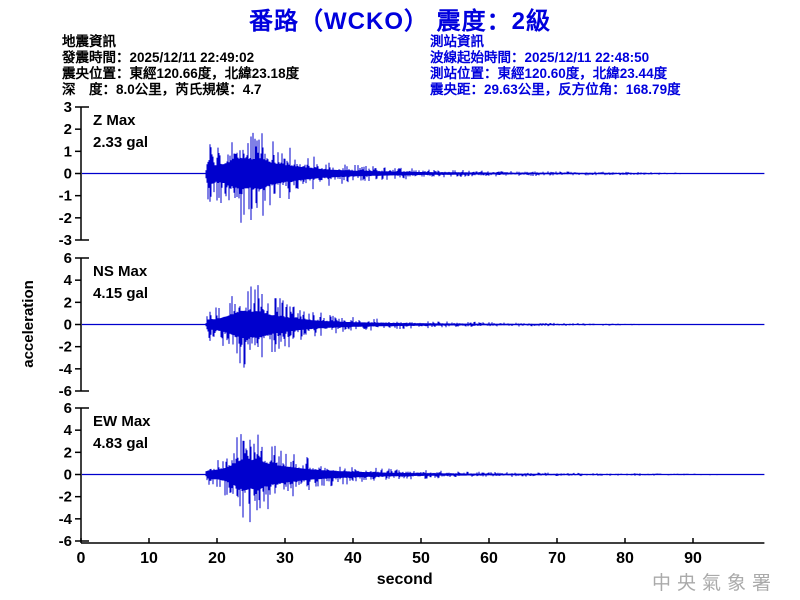  Describe the element at coordinates (120, 271) in the screenshot. I see `trace-max-name-NS: NS Max` at that location.